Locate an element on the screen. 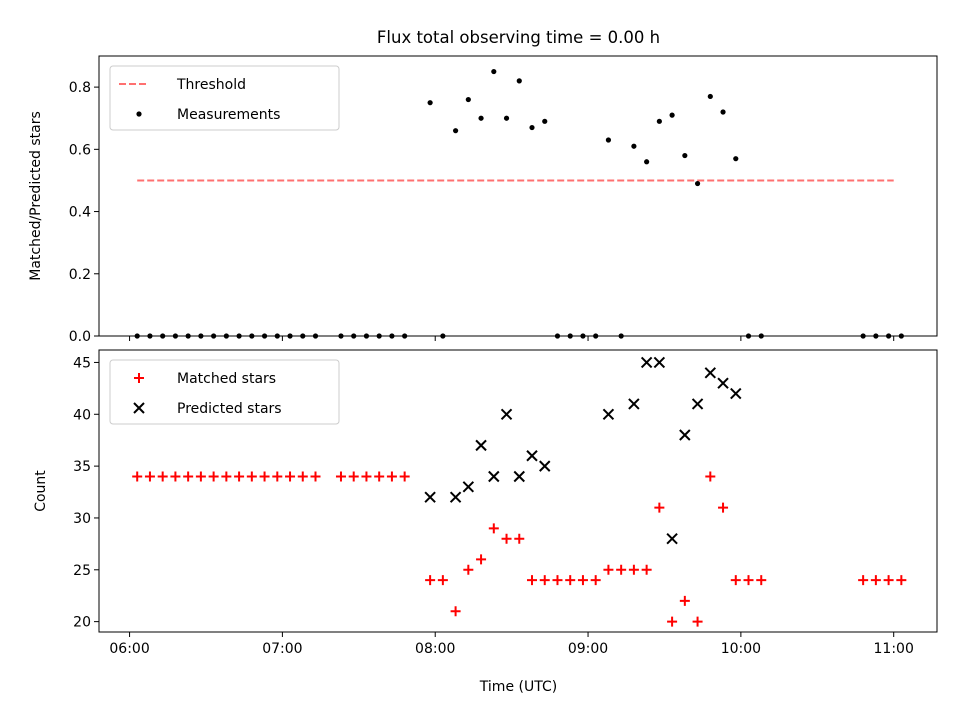 This screenshot has width=960, height=720. x-tick-label: 07:00 is located at coordinates (282, 649).